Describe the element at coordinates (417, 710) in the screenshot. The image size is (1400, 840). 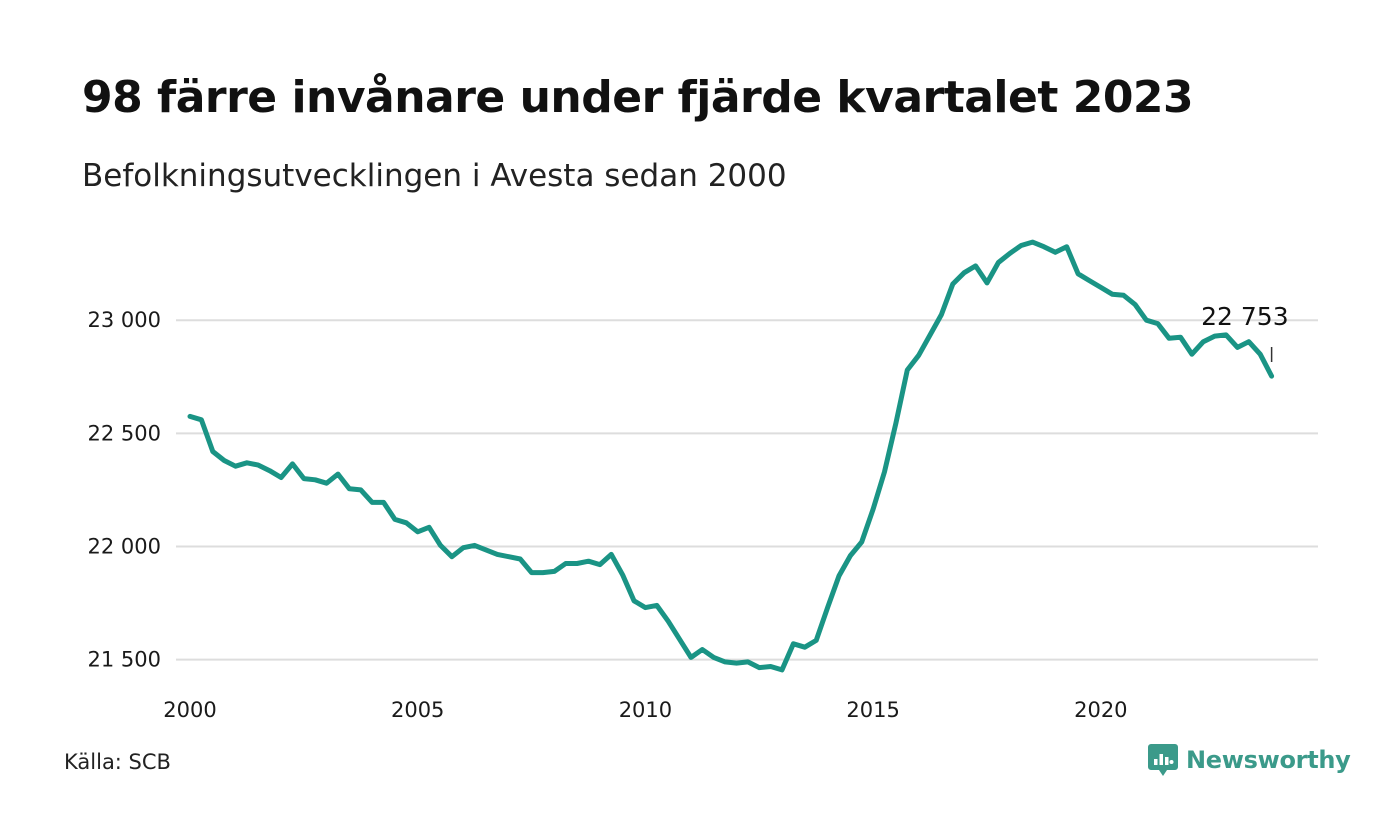
I see `x-tick-label: 2005` at that location.